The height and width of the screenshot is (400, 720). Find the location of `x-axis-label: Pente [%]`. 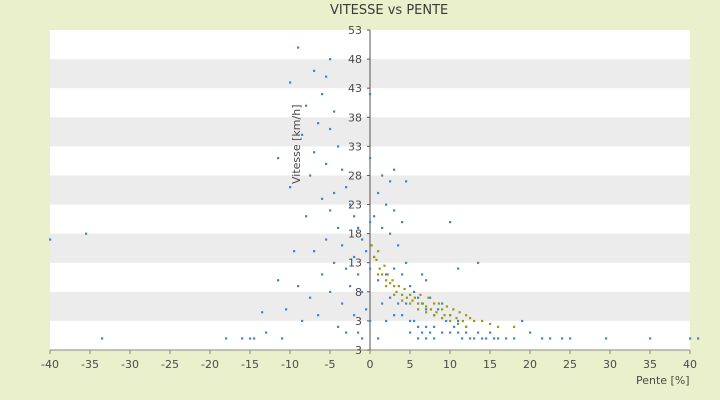

x-axis-label: Pente [%] is located at coordinates (663, 380).